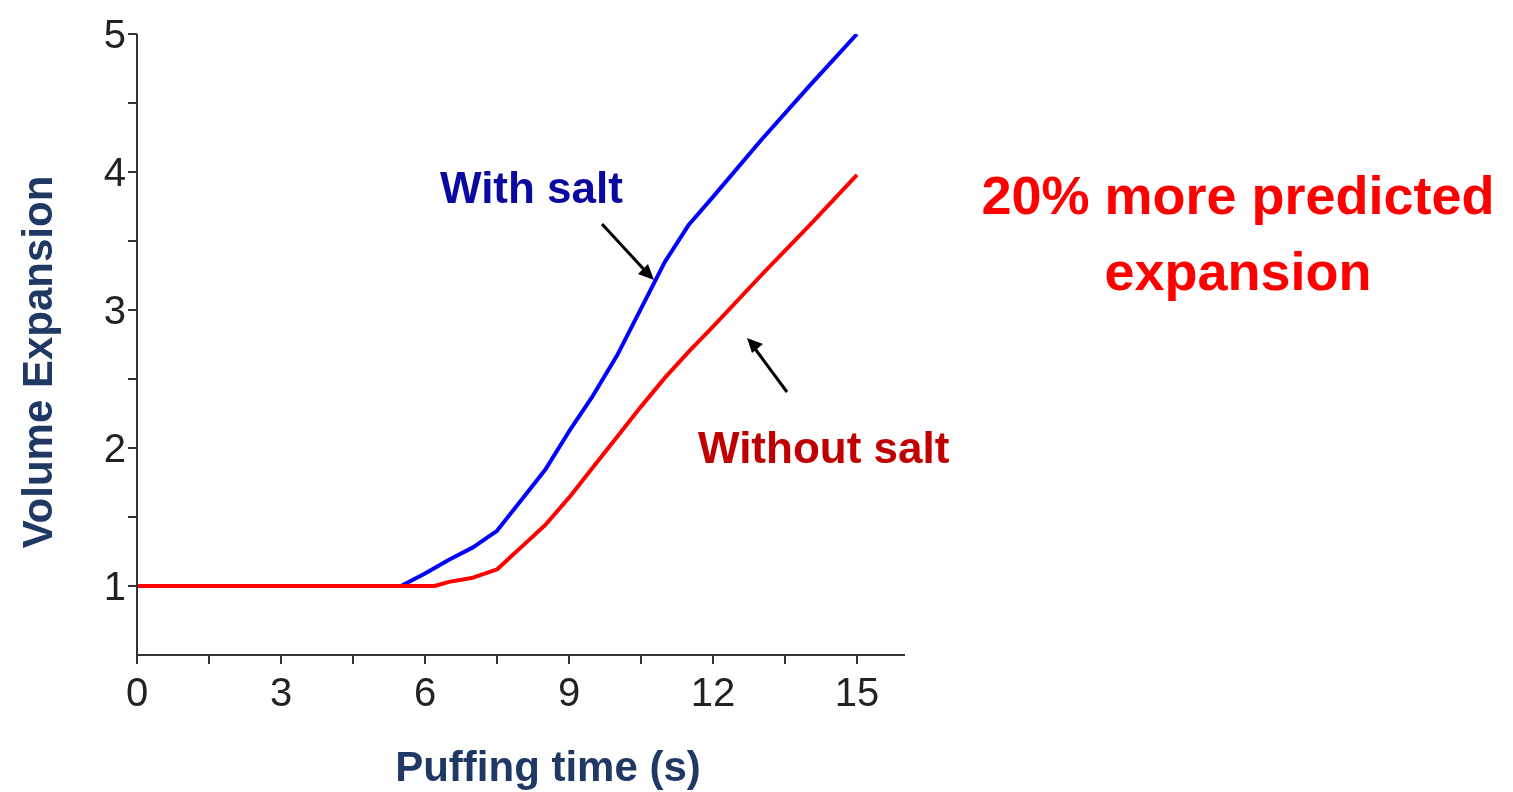 This screenshot has height=792, width=1513. What do you see at coordinates (824, 448) in the screenshot?
I see `series-label: Without salt` at bounding box center [824, 448].